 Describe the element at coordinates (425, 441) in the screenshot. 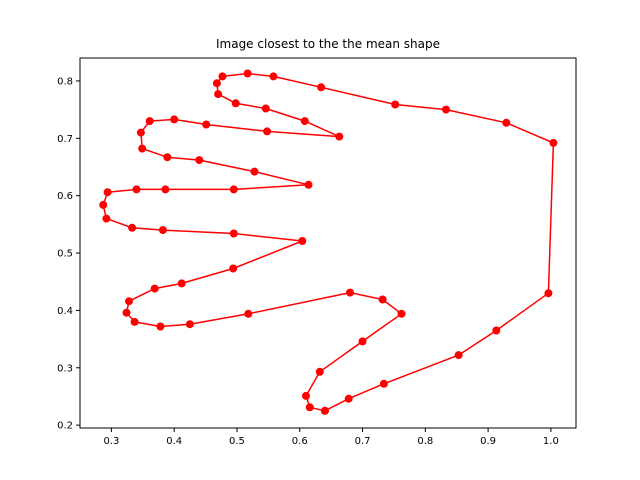

I see `x-tick-label: 0.8` at that location.